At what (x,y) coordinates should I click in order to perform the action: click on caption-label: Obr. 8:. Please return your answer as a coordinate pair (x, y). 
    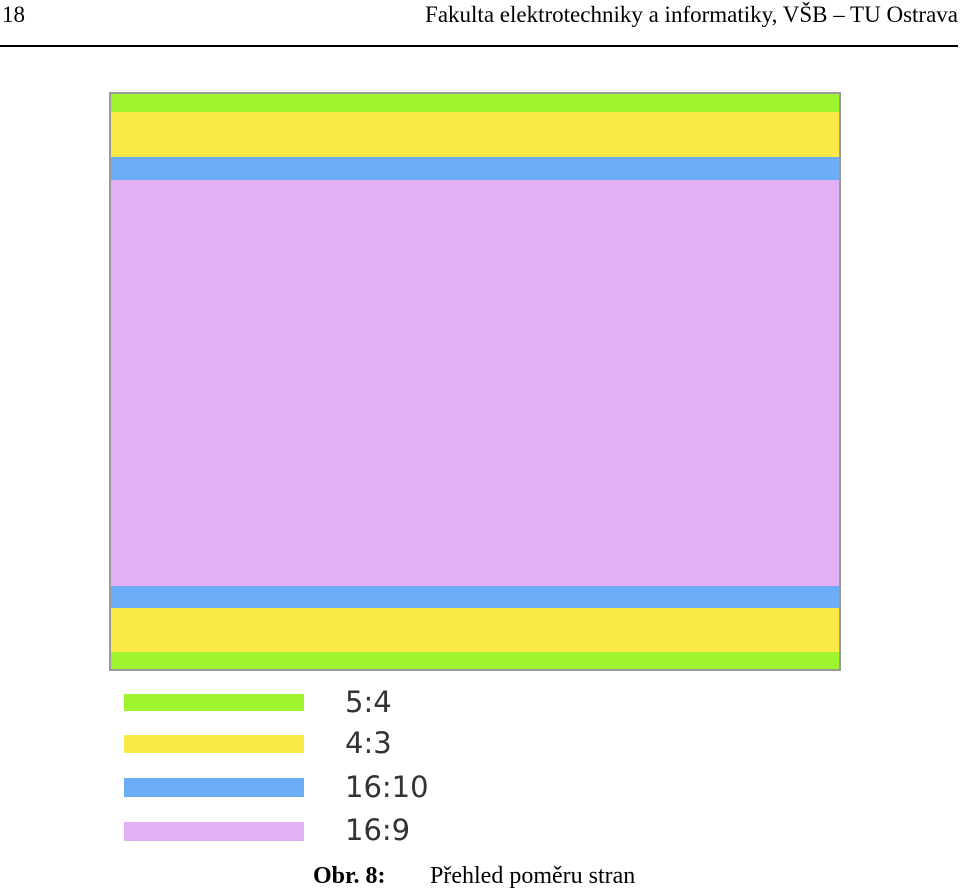
    Looking at the image, I should click on (349, 876).